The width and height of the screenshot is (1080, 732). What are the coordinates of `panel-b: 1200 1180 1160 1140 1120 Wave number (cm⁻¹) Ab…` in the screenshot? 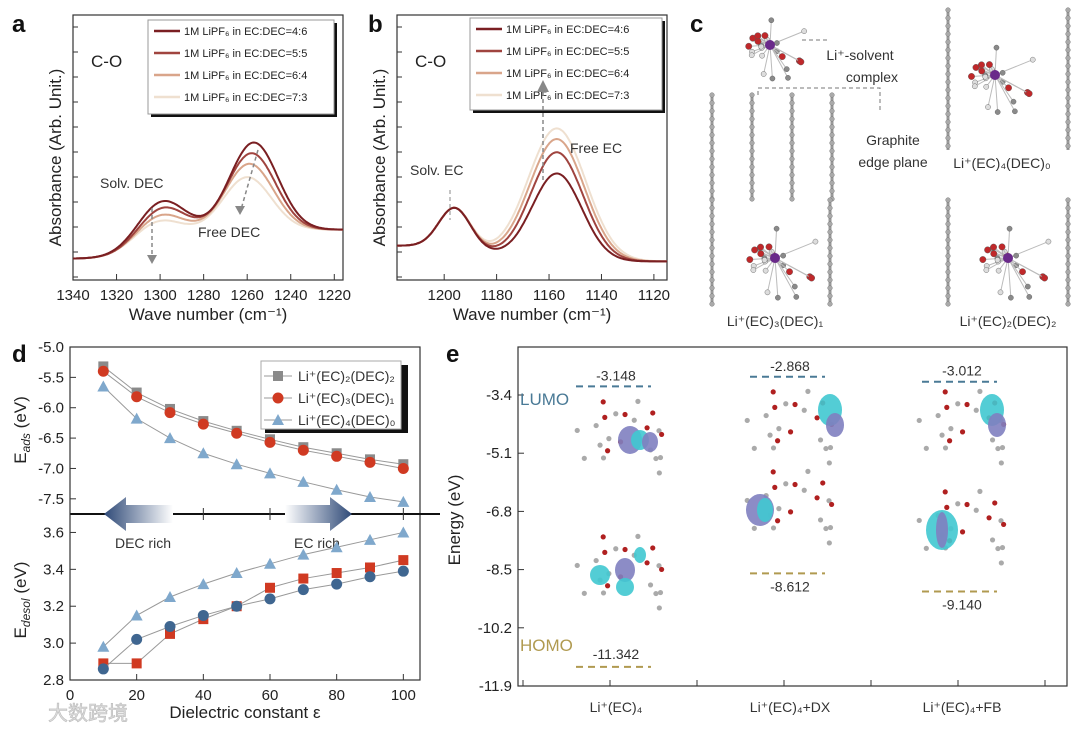 It's located at (520, 169).